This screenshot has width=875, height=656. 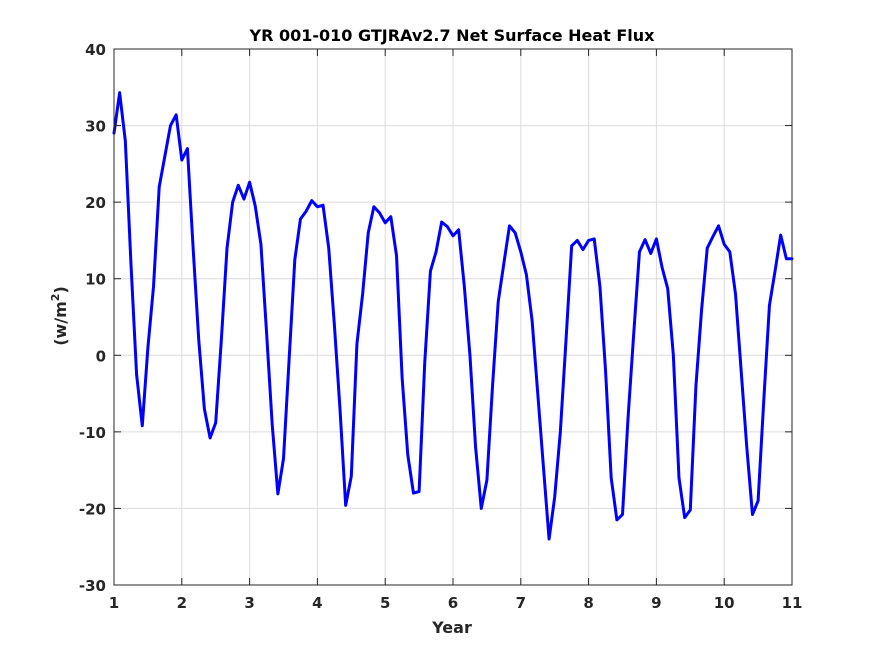 I want to click on y-axis-label-main: (w/m, so click(x=60, y=323).